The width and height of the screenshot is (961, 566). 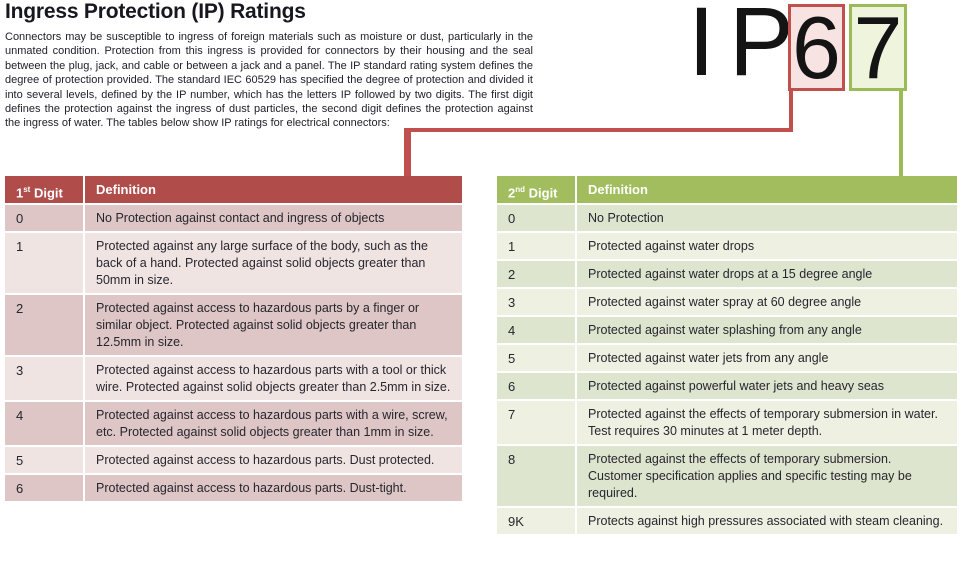 What do you see at coordinates (748, 48) in the screenshot?
I see `ip-prefix-letters: IP` at bounding box center [748, 48].